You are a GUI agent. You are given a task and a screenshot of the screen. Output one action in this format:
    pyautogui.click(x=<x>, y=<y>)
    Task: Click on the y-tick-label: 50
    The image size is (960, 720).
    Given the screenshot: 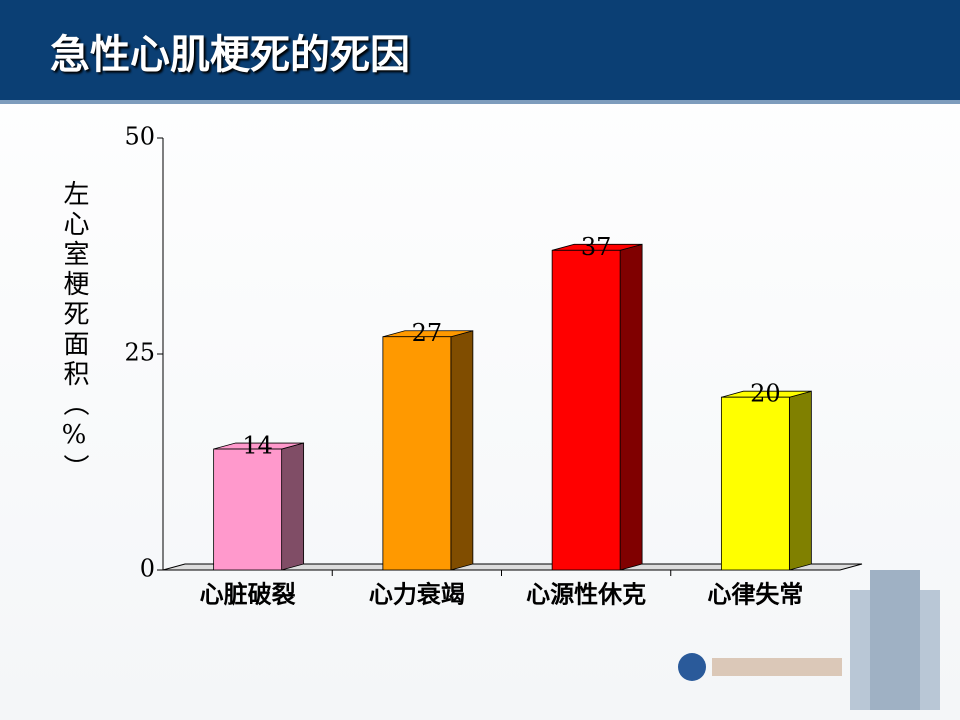 What is the action you would take?
    pyautogui.click(x=139, y=137)
    